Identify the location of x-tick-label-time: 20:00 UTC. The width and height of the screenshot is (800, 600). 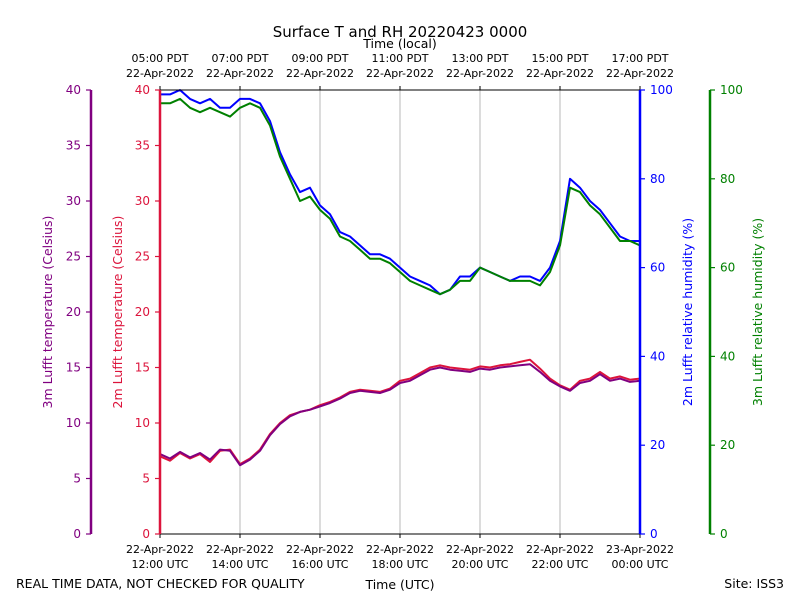
(479, 564).